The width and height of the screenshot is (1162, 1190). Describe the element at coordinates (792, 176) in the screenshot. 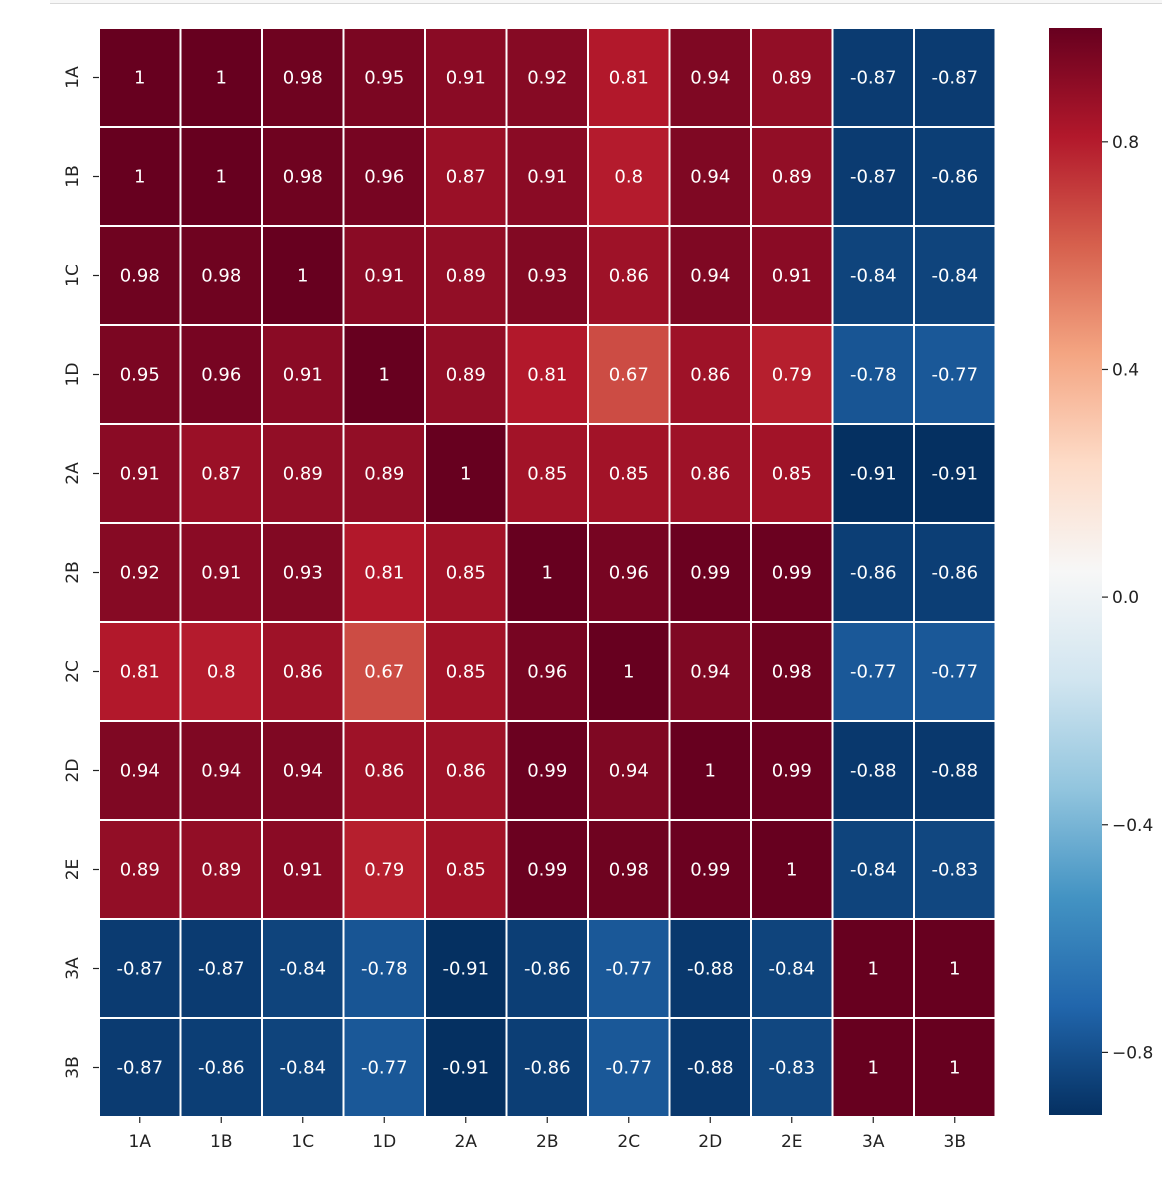

I see `heatmap-cell-1B-2E` at that location.